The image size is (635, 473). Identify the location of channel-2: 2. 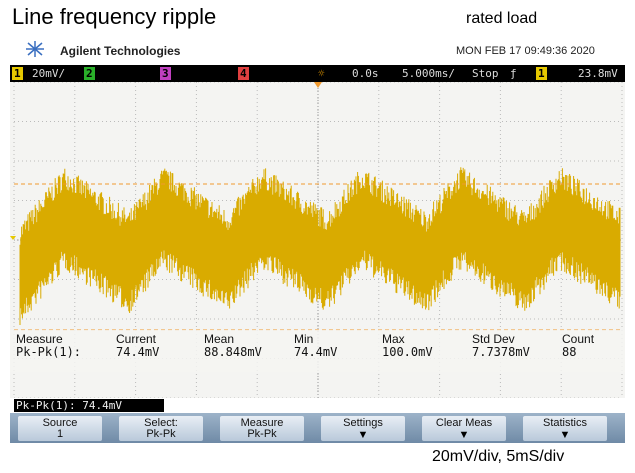
(89, 73).